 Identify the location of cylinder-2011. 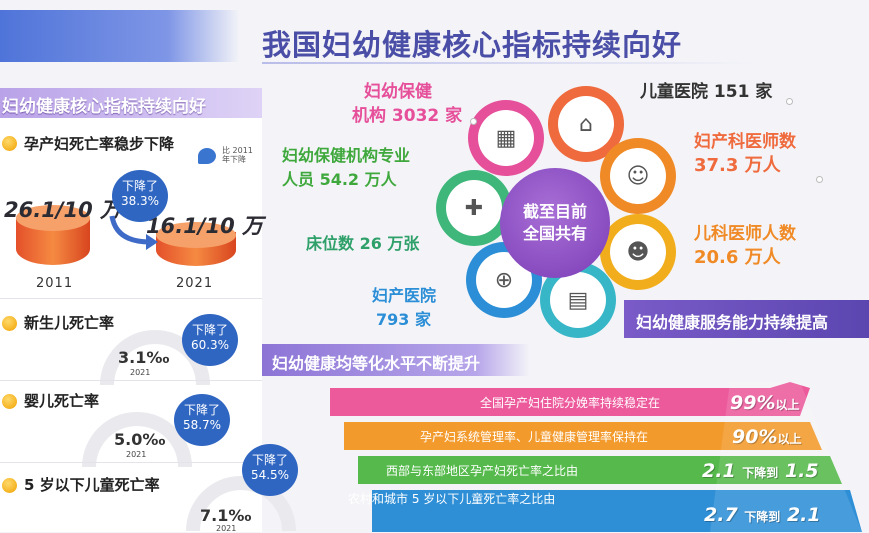
(53, 235).